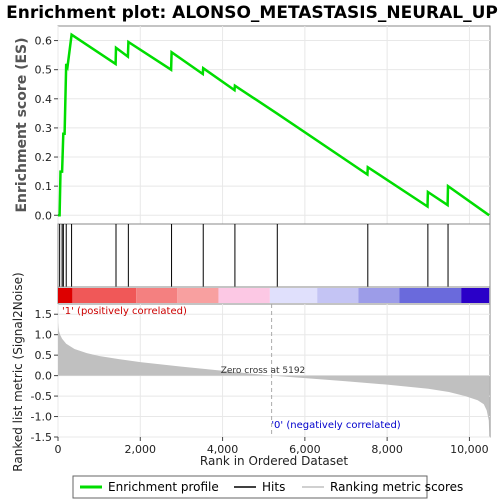  Describe the element at coordinates (387, 449) in the screenshot. I see `x-tick-label: 8,000` at that location.